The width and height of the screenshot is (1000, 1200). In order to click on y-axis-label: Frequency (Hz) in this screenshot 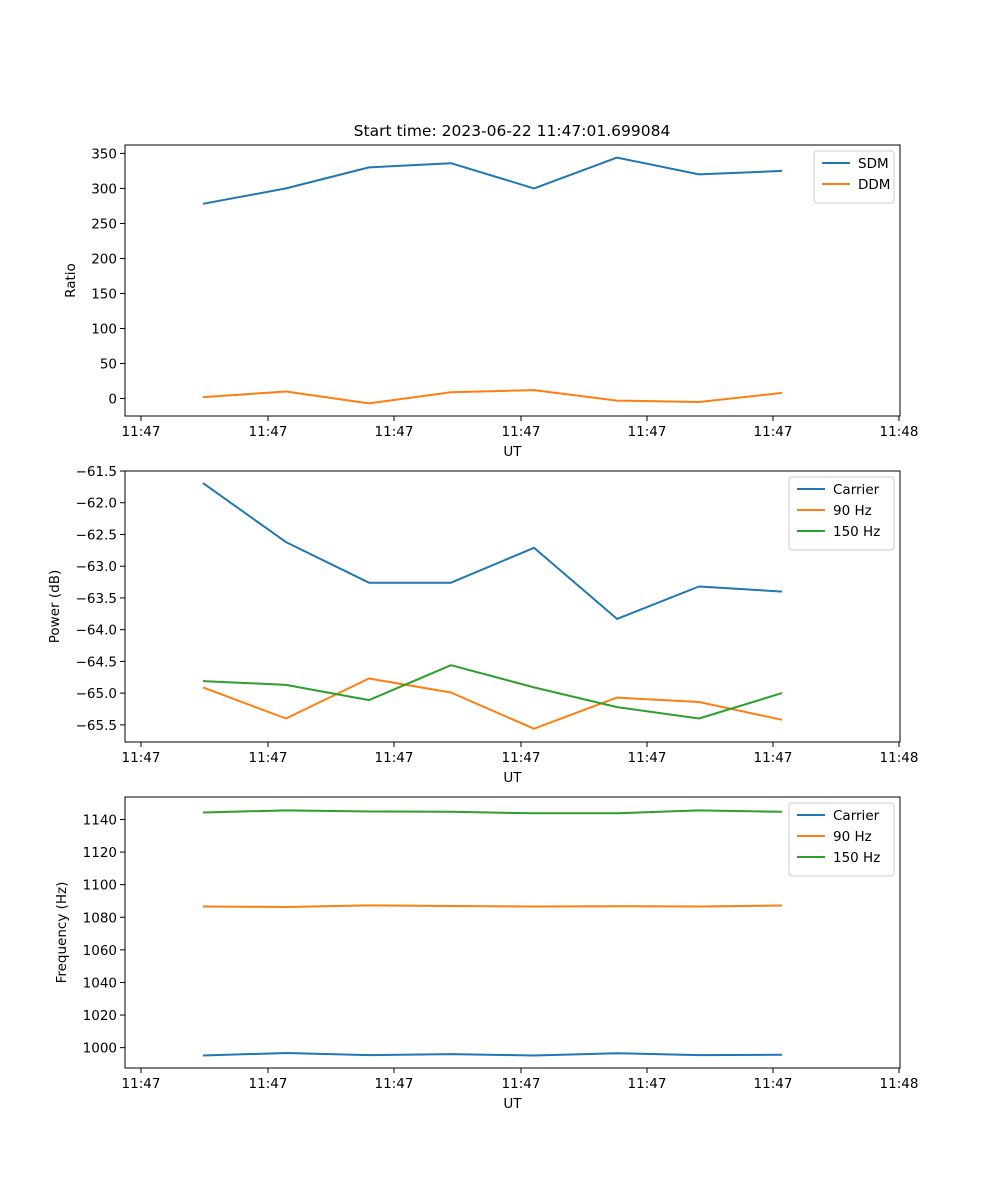, I will do `click(62, 933)`.